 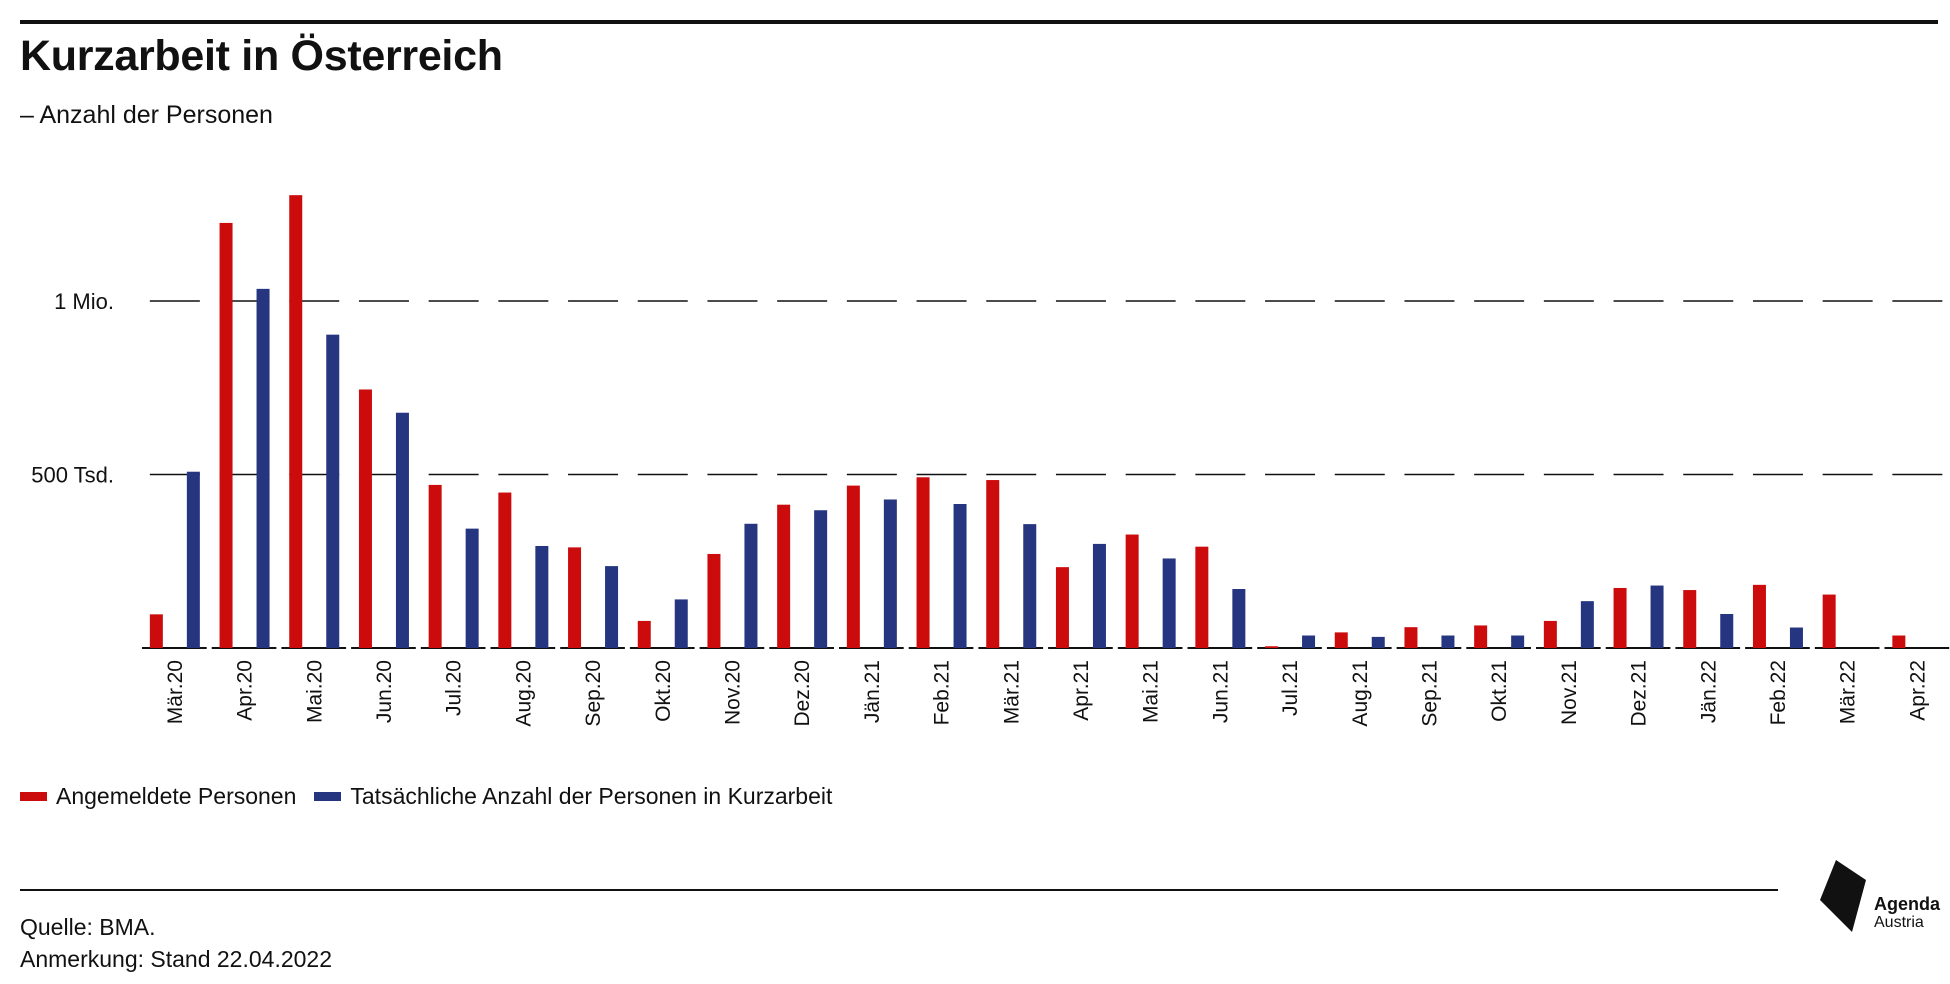 I want to click on agenda-austria-logo: Agenda Austria, so click(x=1880, y=898).